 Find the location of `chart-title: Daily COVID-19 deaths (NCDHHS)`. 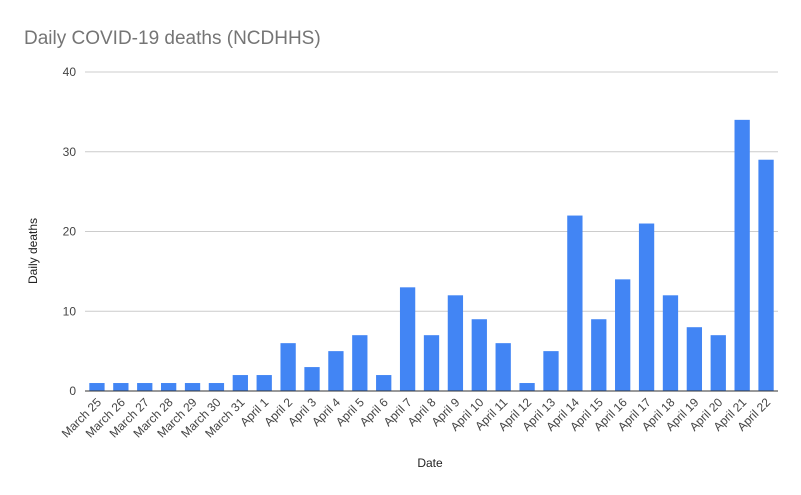

chart-title: Daily COVID-19 deaths (NCDHHS) is located at coordinates (172, 38).